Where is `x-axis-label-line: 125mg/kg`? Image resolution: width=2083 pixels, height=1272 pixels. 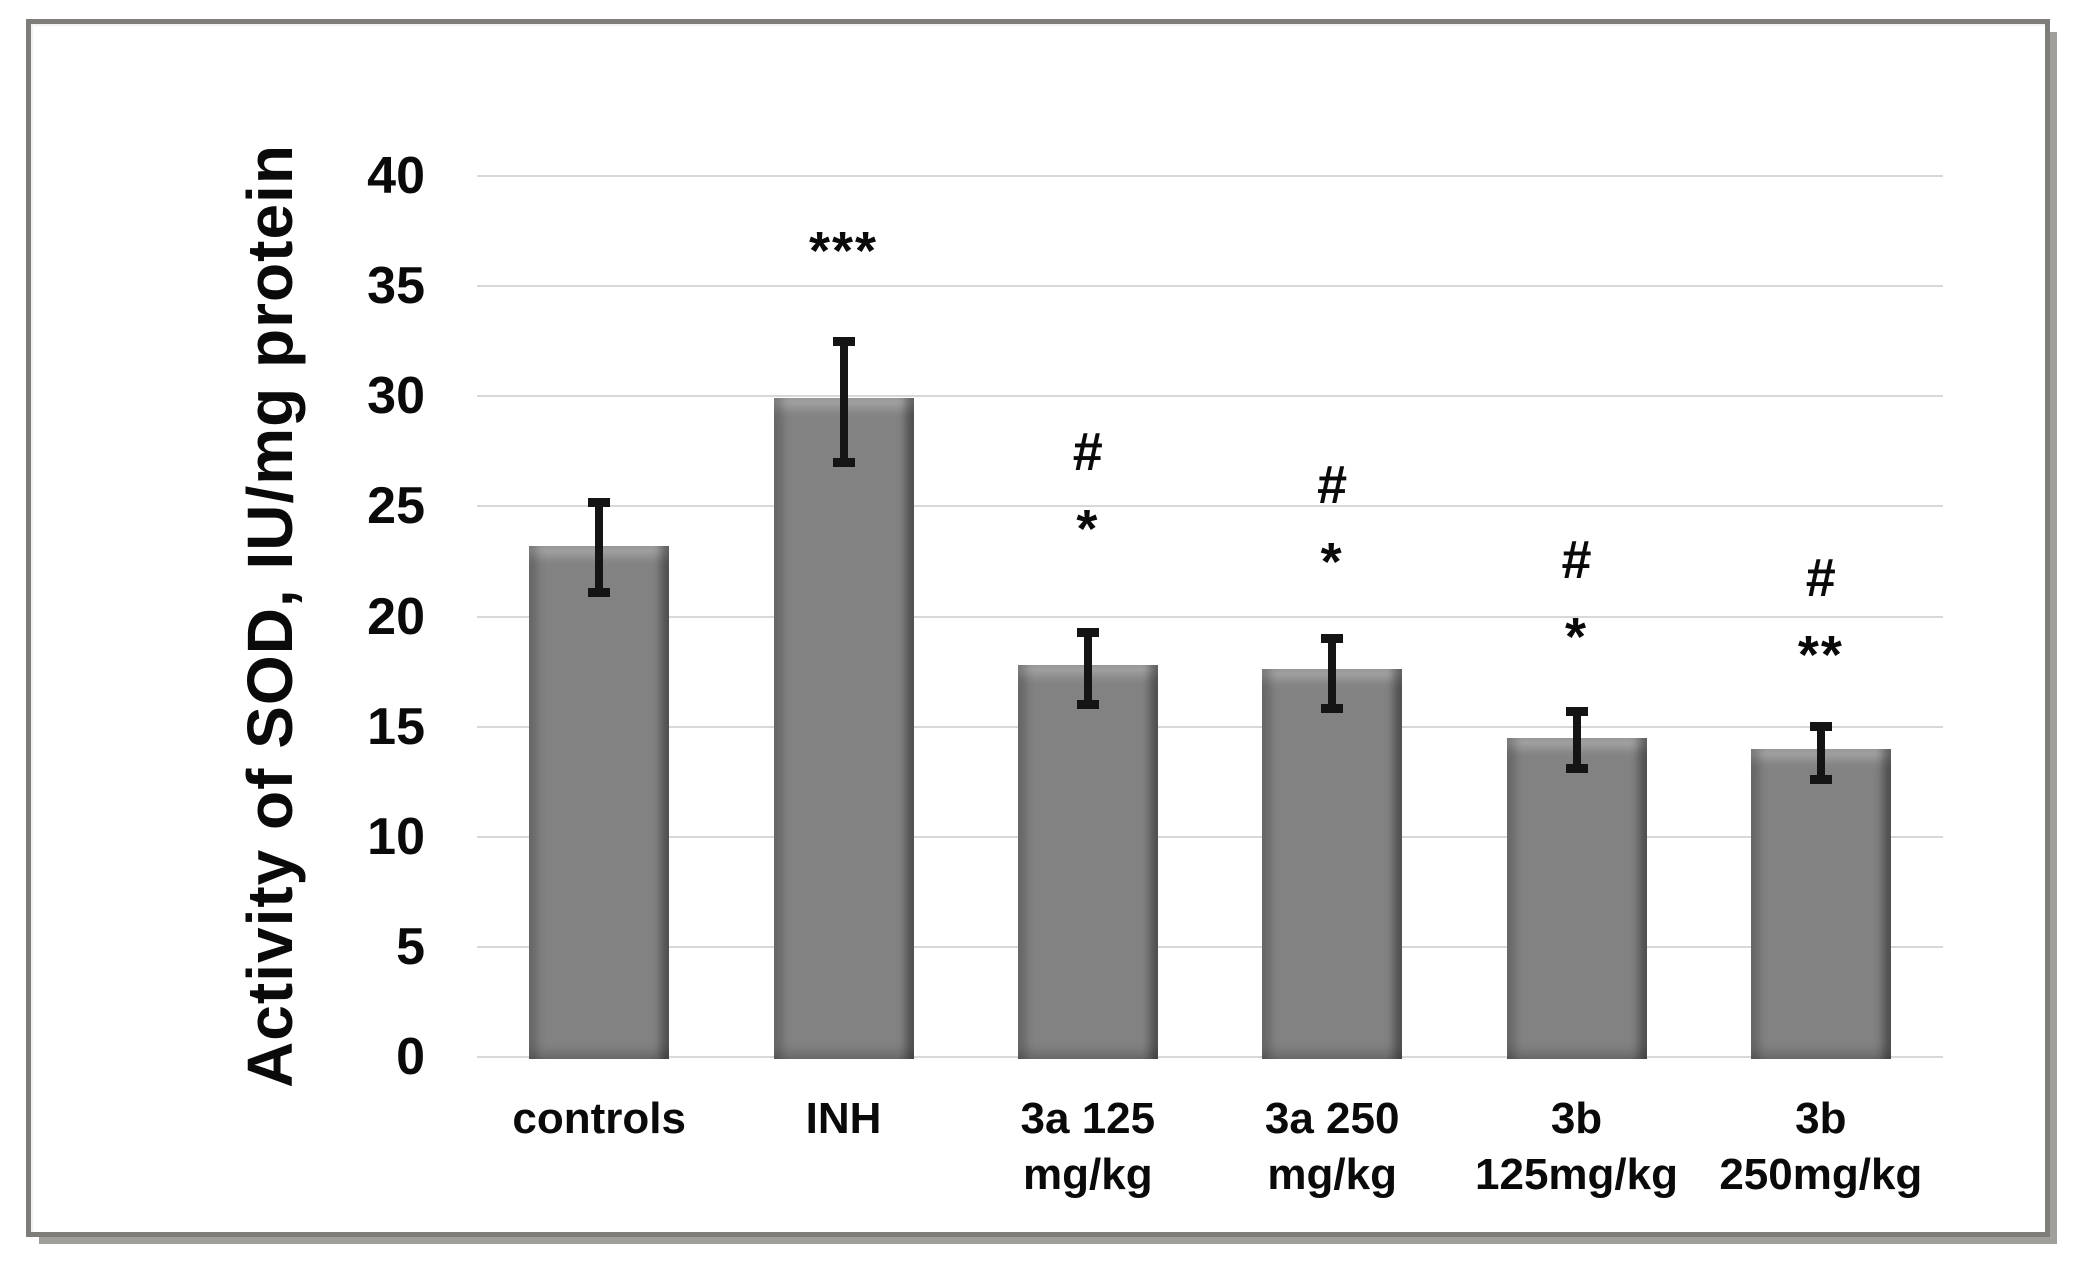
x-axis-label-line: 125mg/kg is located at coordinates (1576, 1174).